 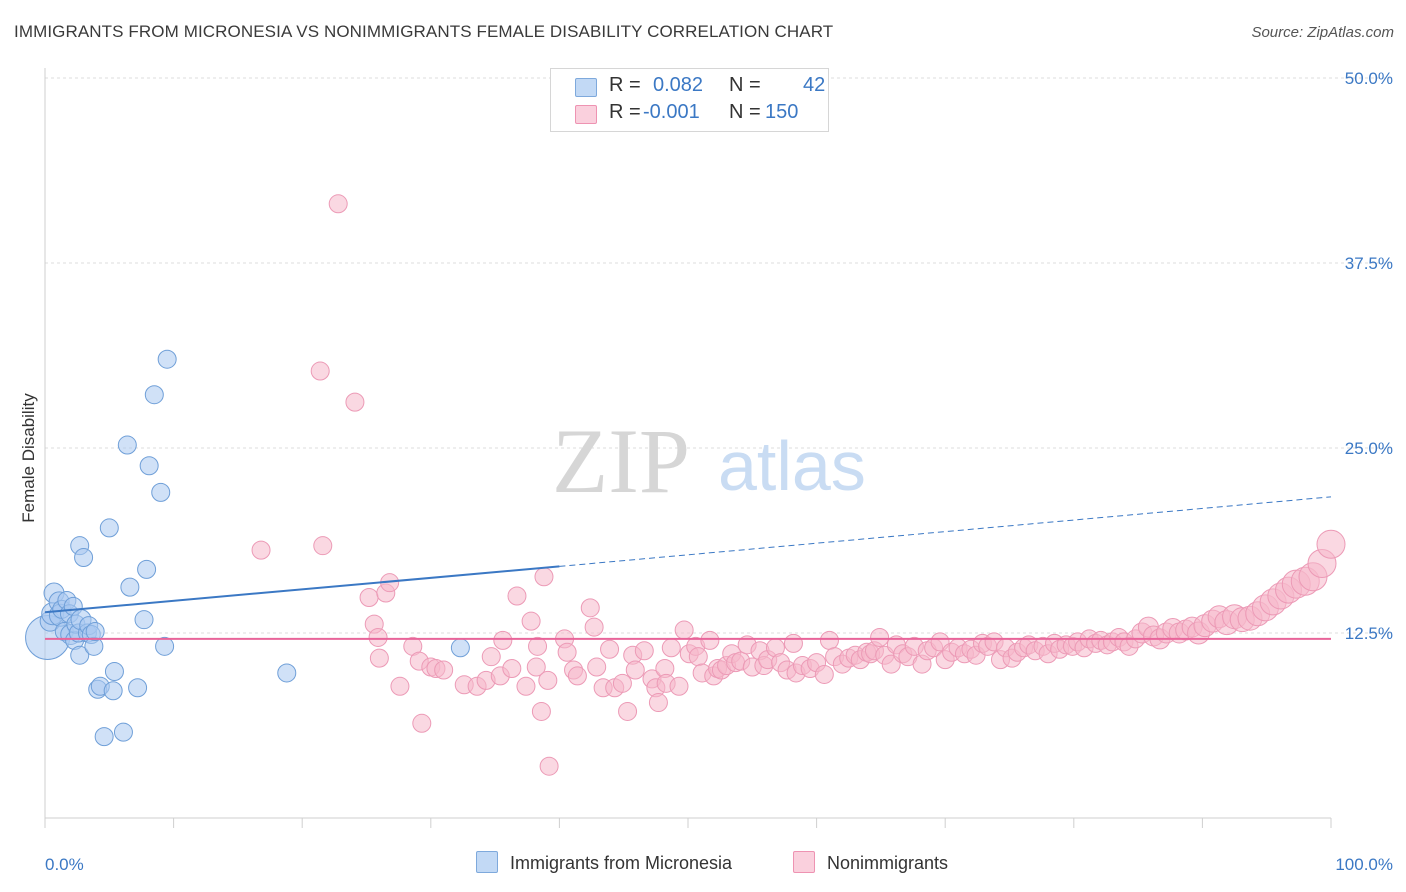 I want to click on stats-box: R = 0.082 N = 42 R = -0.001 N = 150, so click(x=689, y=100).